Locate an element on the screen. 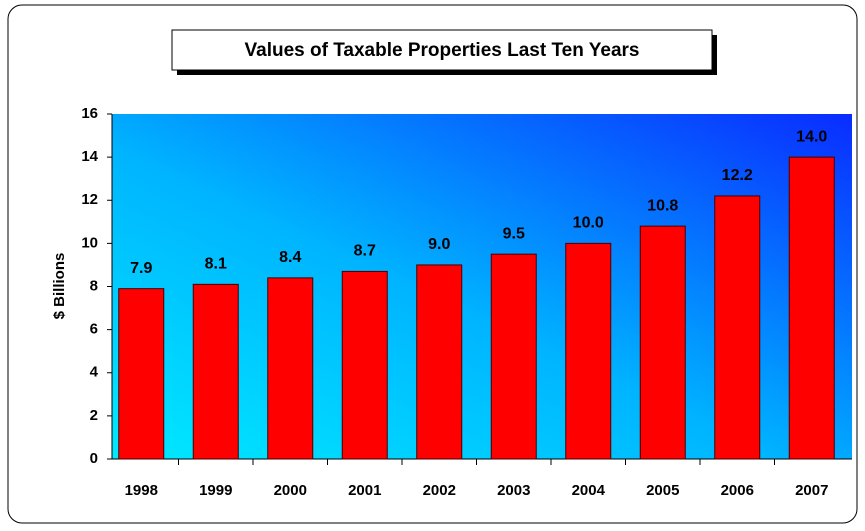  y-tick-label: 0 is located at coordinates (94, 458).